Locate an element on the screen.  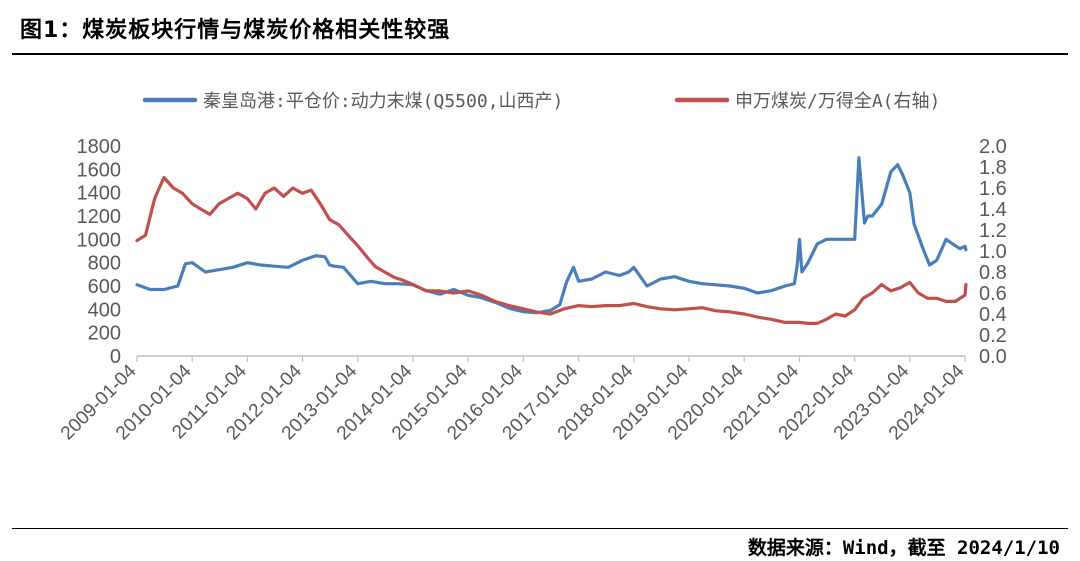
right-y-tick-label: 0.8 is located at coordinates (993, 273).